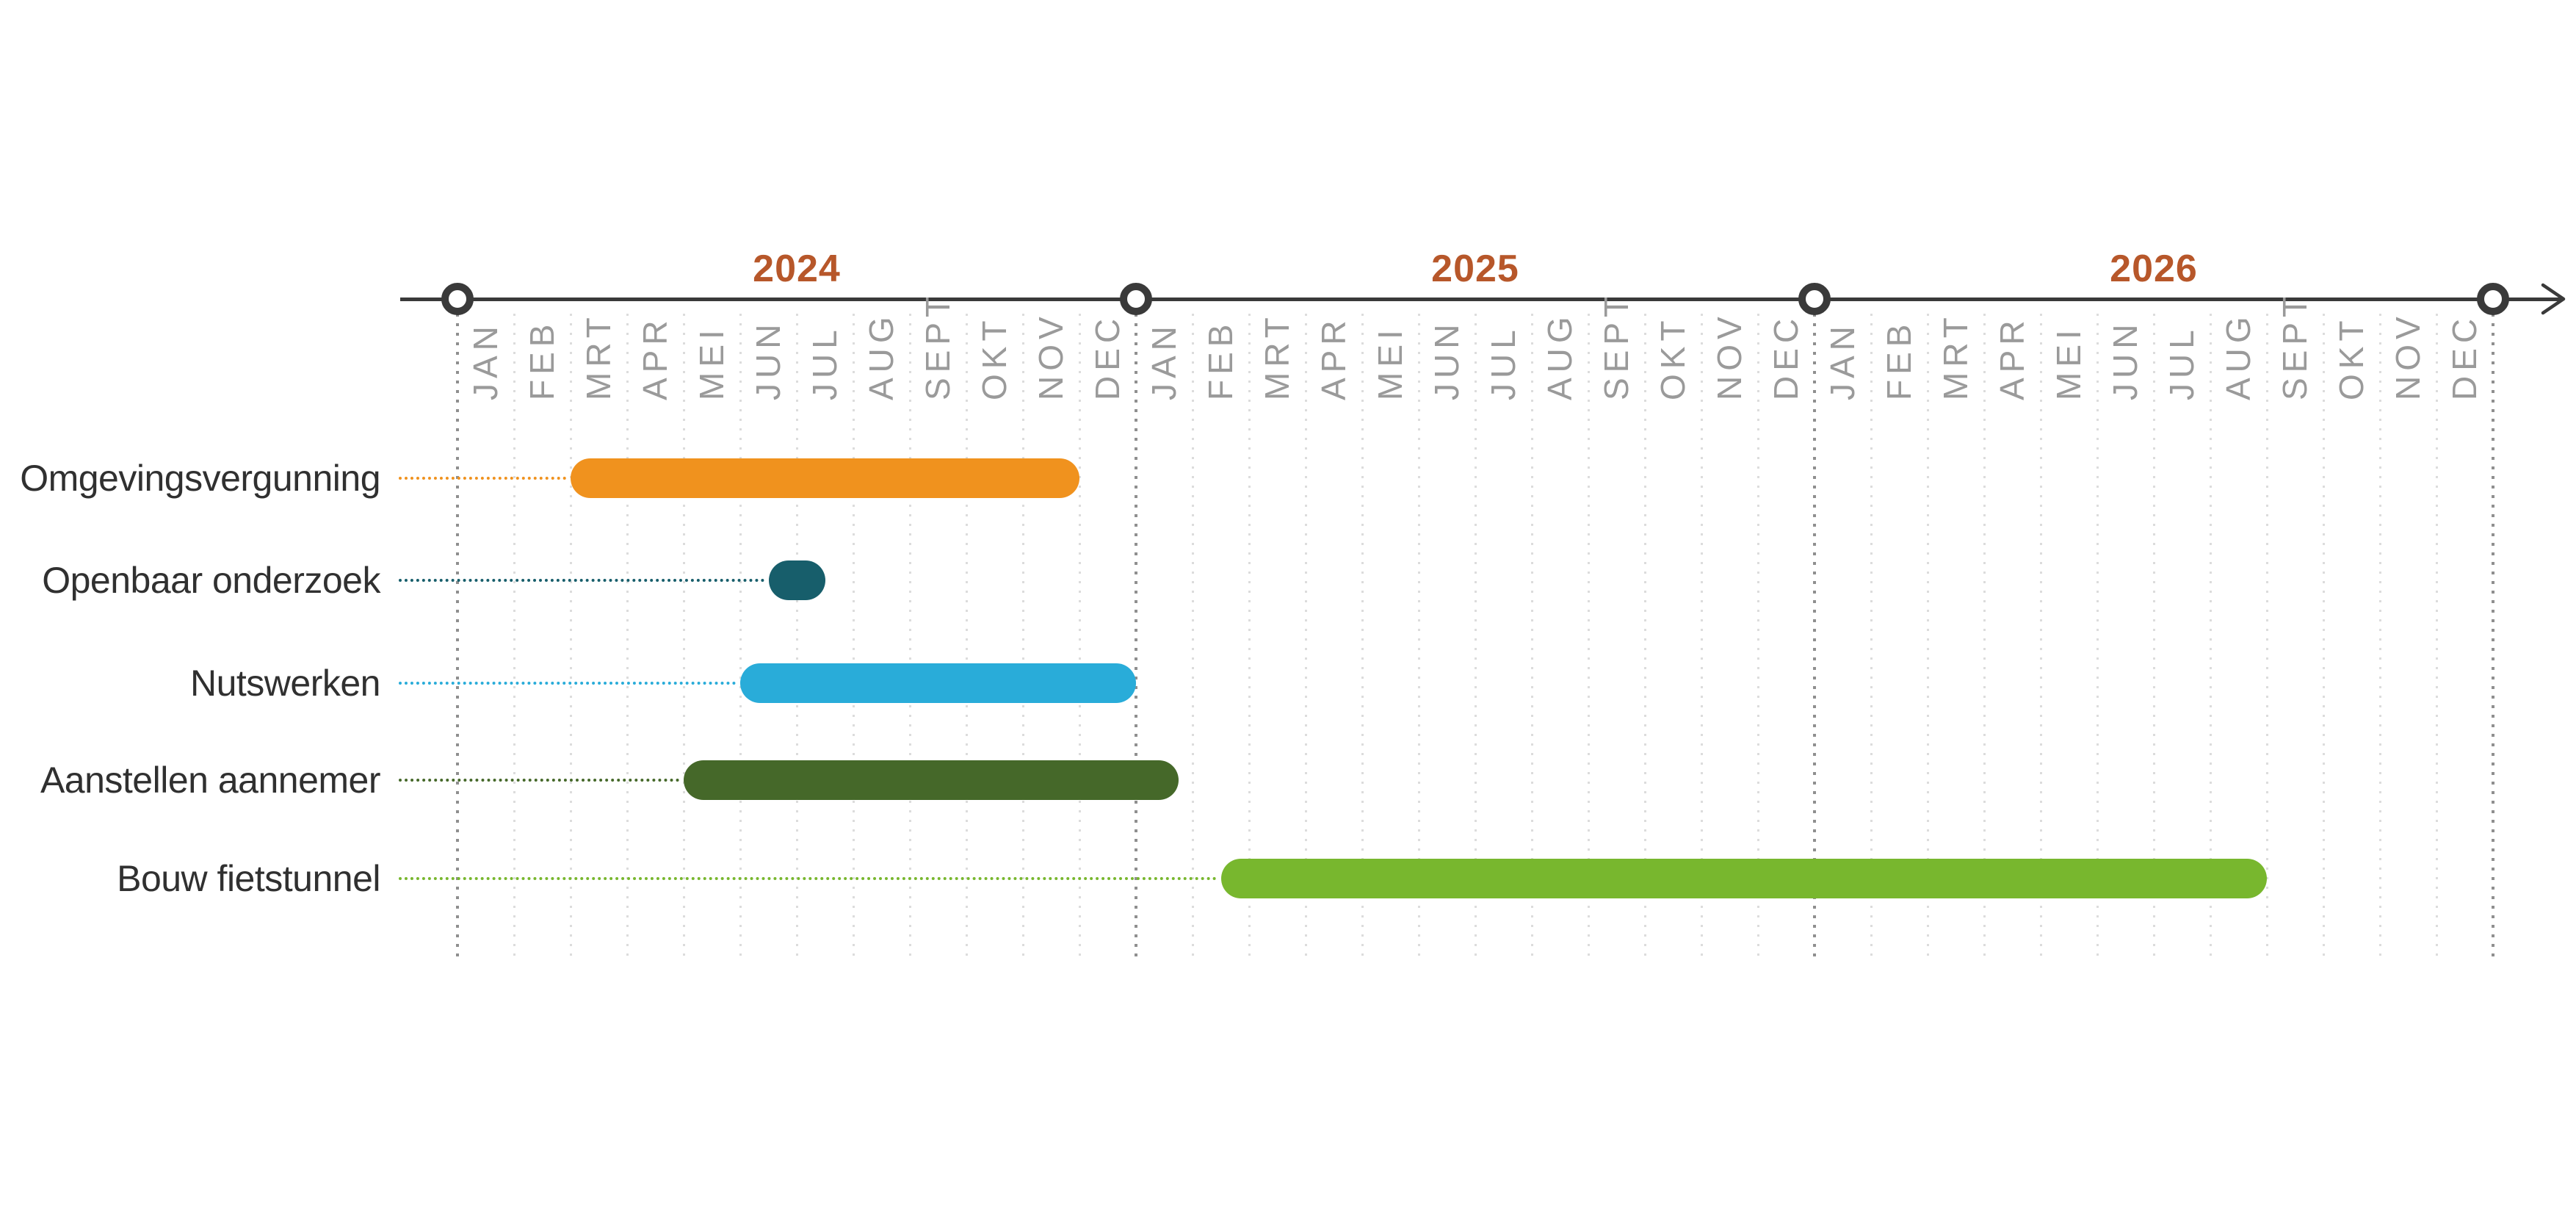 The width and height of the screenshot is (2576, 1215). Describe the element at coordinates (1475, 269) in the screenshot. I see `year-label: 2025` at that location.